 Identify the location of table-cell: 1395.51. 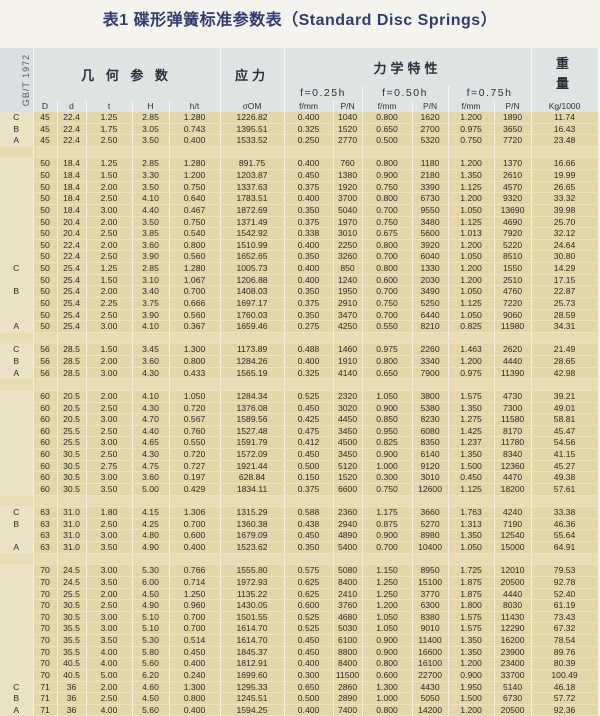
(252, 129).